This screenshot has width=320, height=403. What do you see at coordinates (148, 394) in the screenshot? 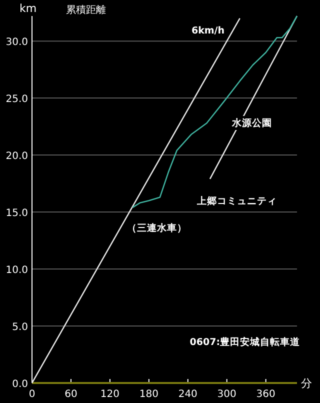
I see `x-tick-label: 180` at bounding box center [148, 394].